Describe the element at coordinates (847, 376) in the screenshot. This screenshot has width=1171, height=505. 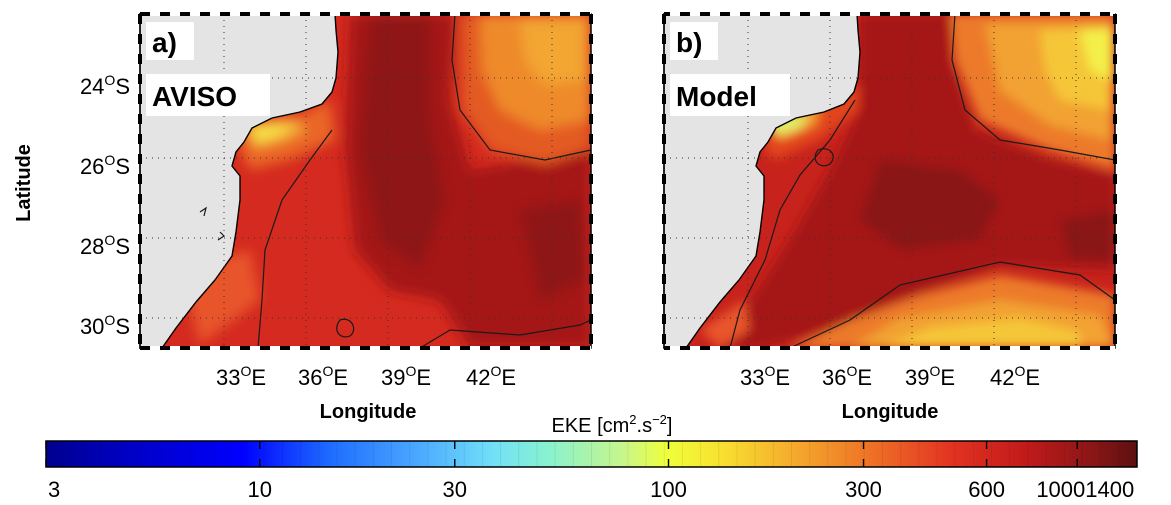
I see `x-tick-36e-b: 36OE` at that location.